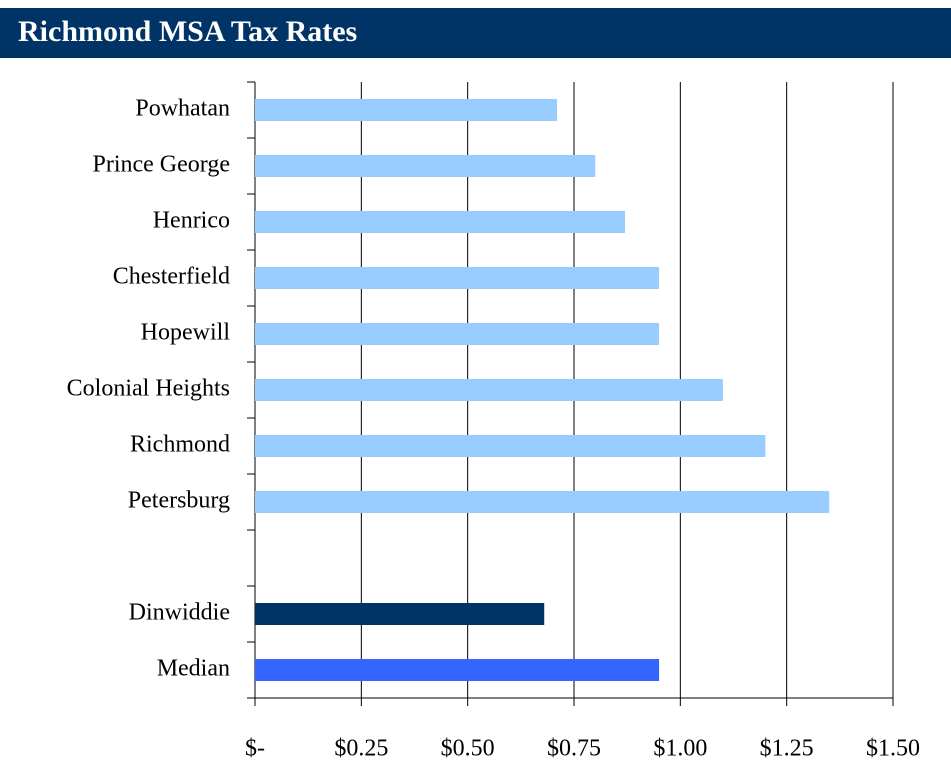 The width and height of the screenshot is (951, 784). I want to click on y-tick-label: Chesterfield, so click(171, 277).